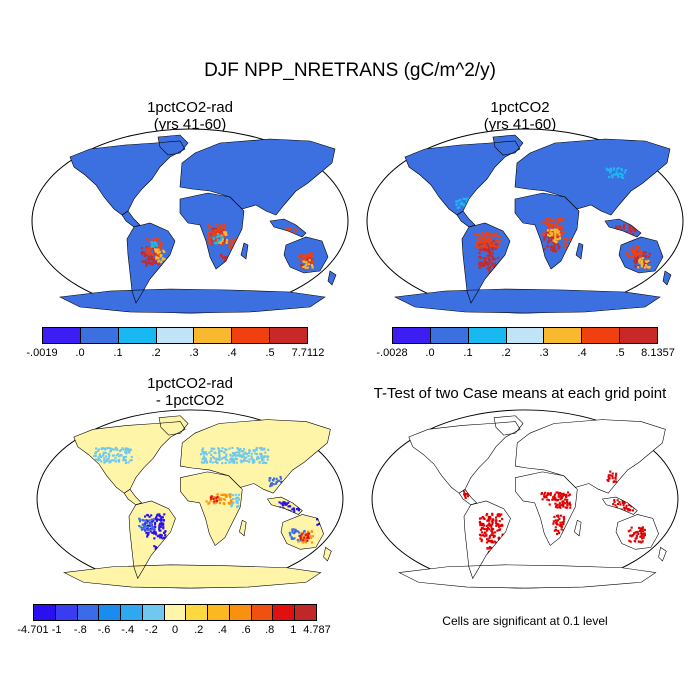 The height and width of the screenshot is (700, 700). Describe the element at coordinates (306, 255) in the screenshot. I see `coastline-australia` at that location.